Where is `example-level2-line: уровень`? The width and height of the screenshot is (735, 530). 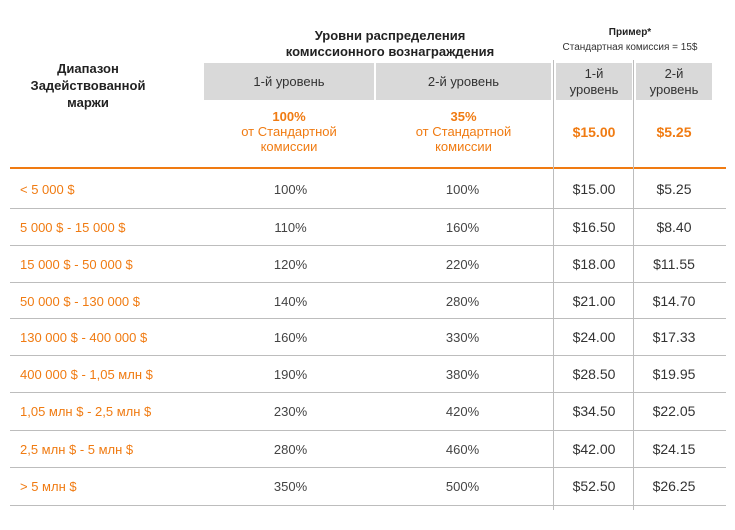 example-level2-line: уровень is located at coordinates (674, 89).